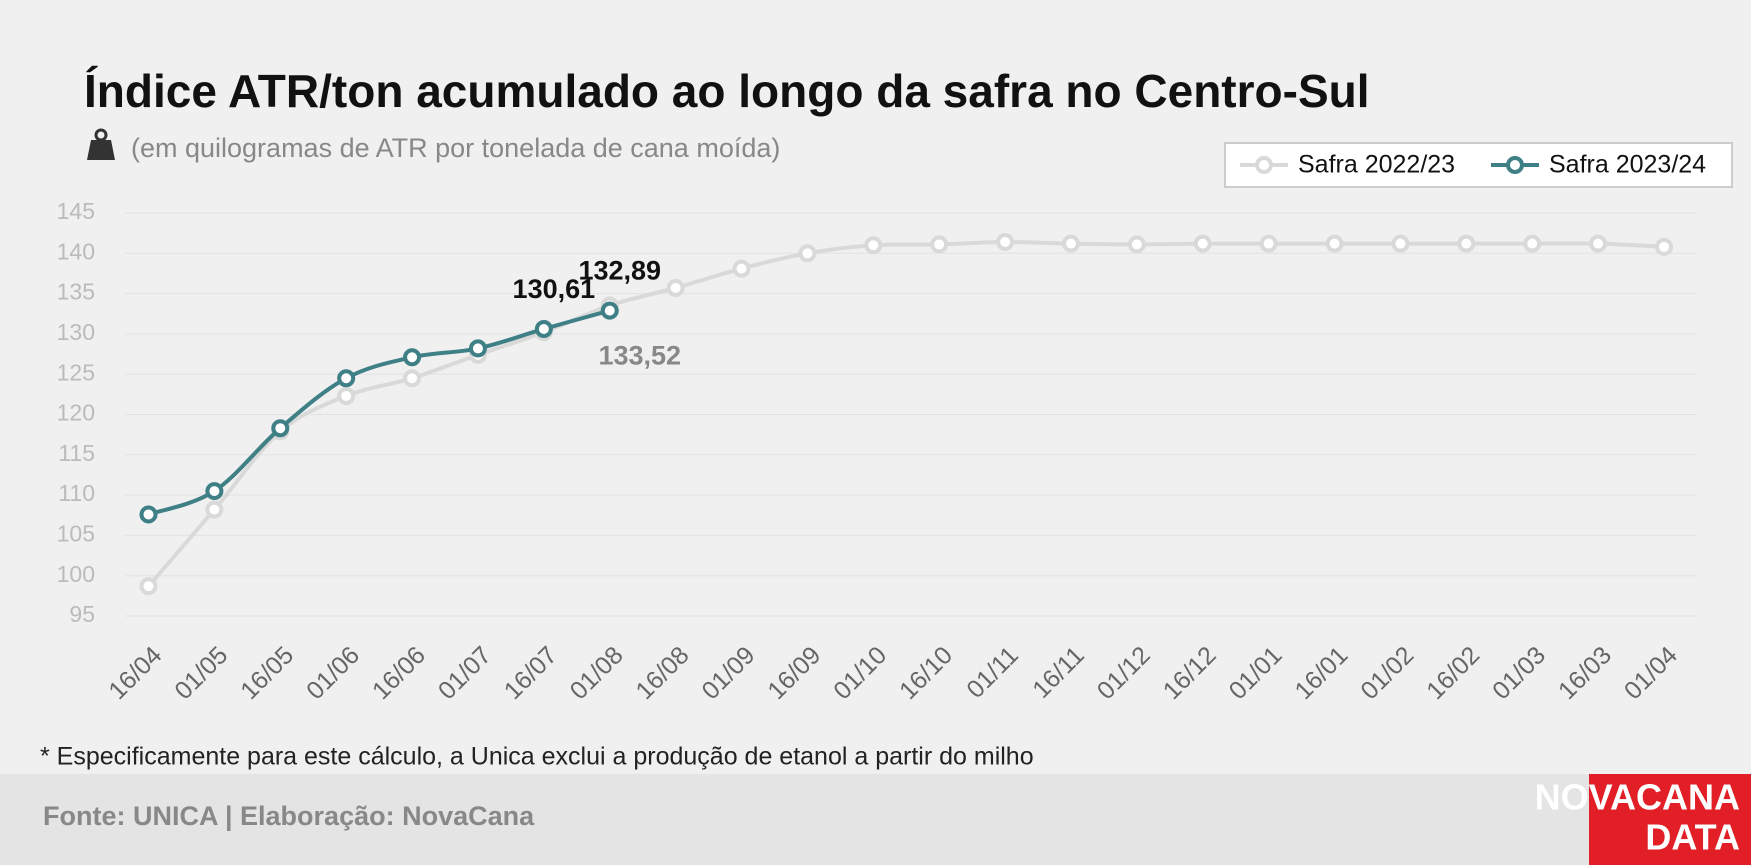  Describe the element at coordinates (619, 271) in the screenshot. I see `value-label: 132,89` at that location.